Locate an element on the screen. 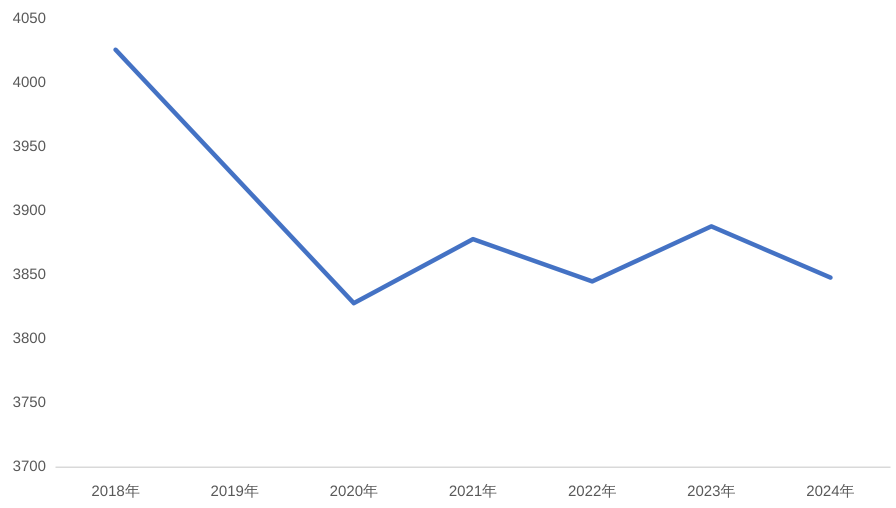 The image size is (896, 508). x-tick-label: 2022年 is located at coordinates (592, 491).